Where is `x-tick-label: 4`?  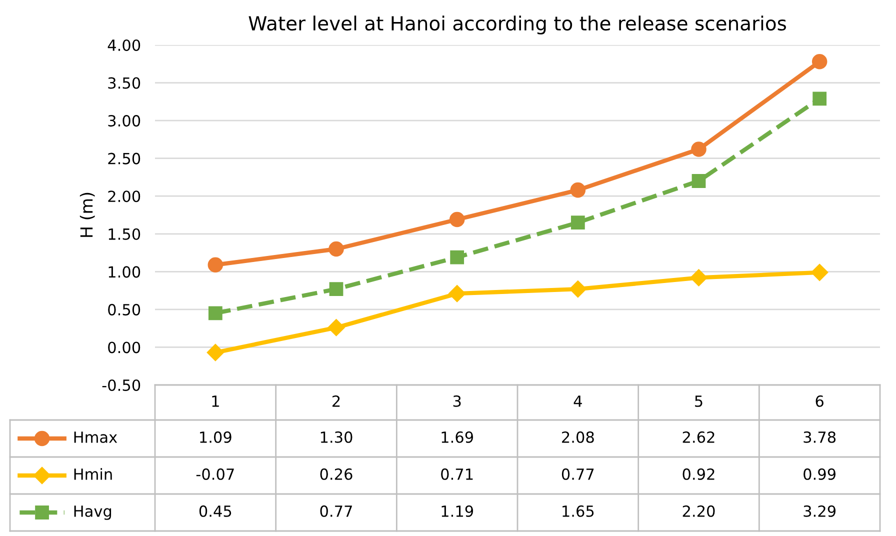 x-tick-label: 4 is located at coordinates (578, 401).